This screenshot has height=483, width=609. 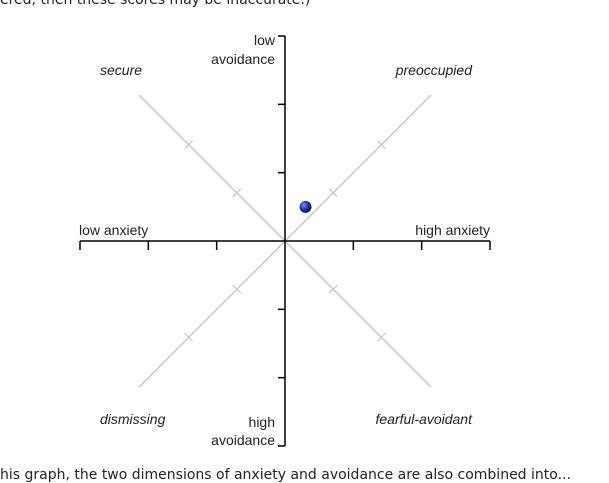 What do you see at coordinates (262, 422) in the screenshot?
I see `high-avoidance-label-line1: high` at bounding box center [262, 422].